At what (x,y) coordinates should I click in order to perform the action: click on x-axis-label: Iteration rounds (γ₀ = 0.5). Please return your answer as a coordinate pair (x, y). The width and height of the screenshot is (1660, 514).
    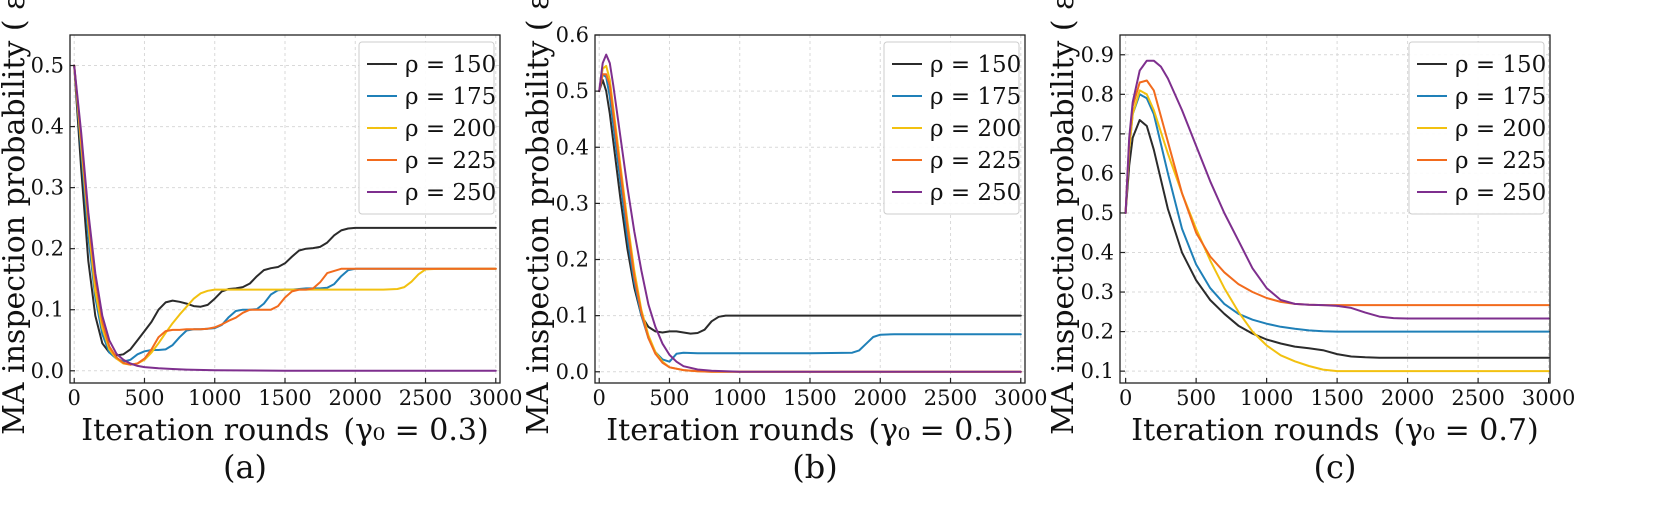
    Looking at the image, I should click on (809, 430).